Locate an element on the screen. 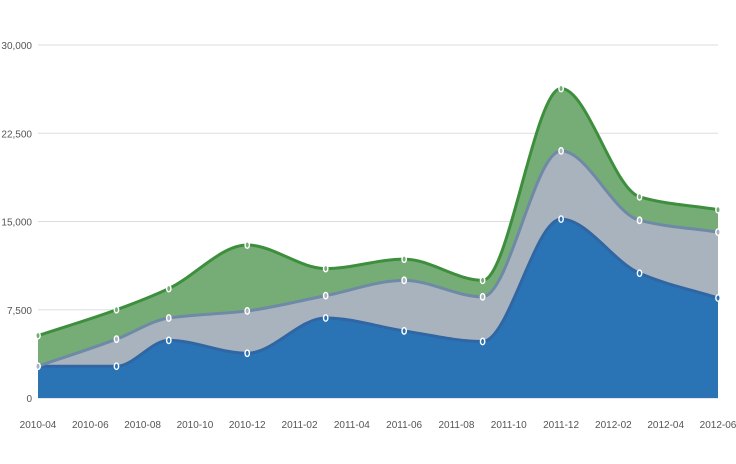 The height and width of the screenshot is (464, 736). x-tick-label: 2010-10 is located at coordinates (195, 425).